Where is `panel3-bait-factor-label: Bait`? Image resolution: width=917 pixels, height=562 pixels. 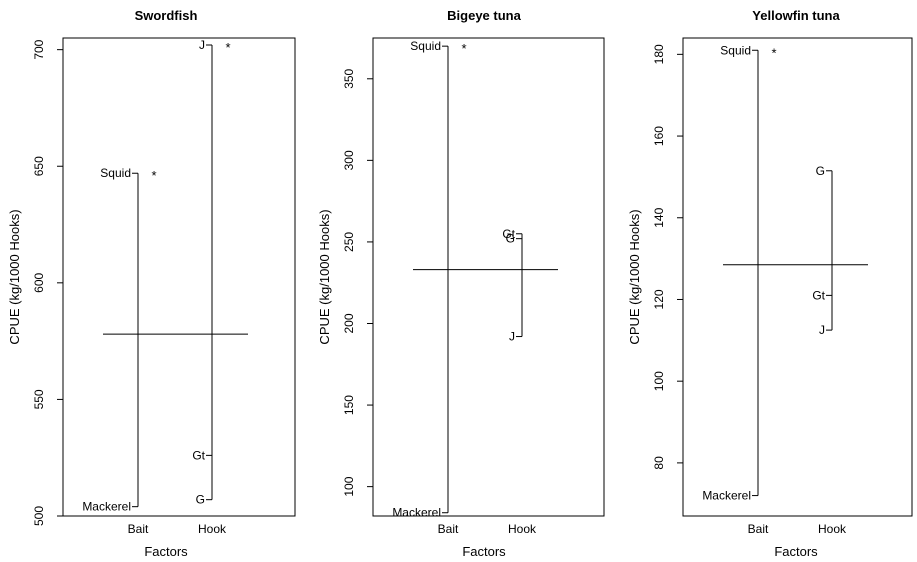
panel3-bait-factor-label: Bait is located at coordinates (758, 529).